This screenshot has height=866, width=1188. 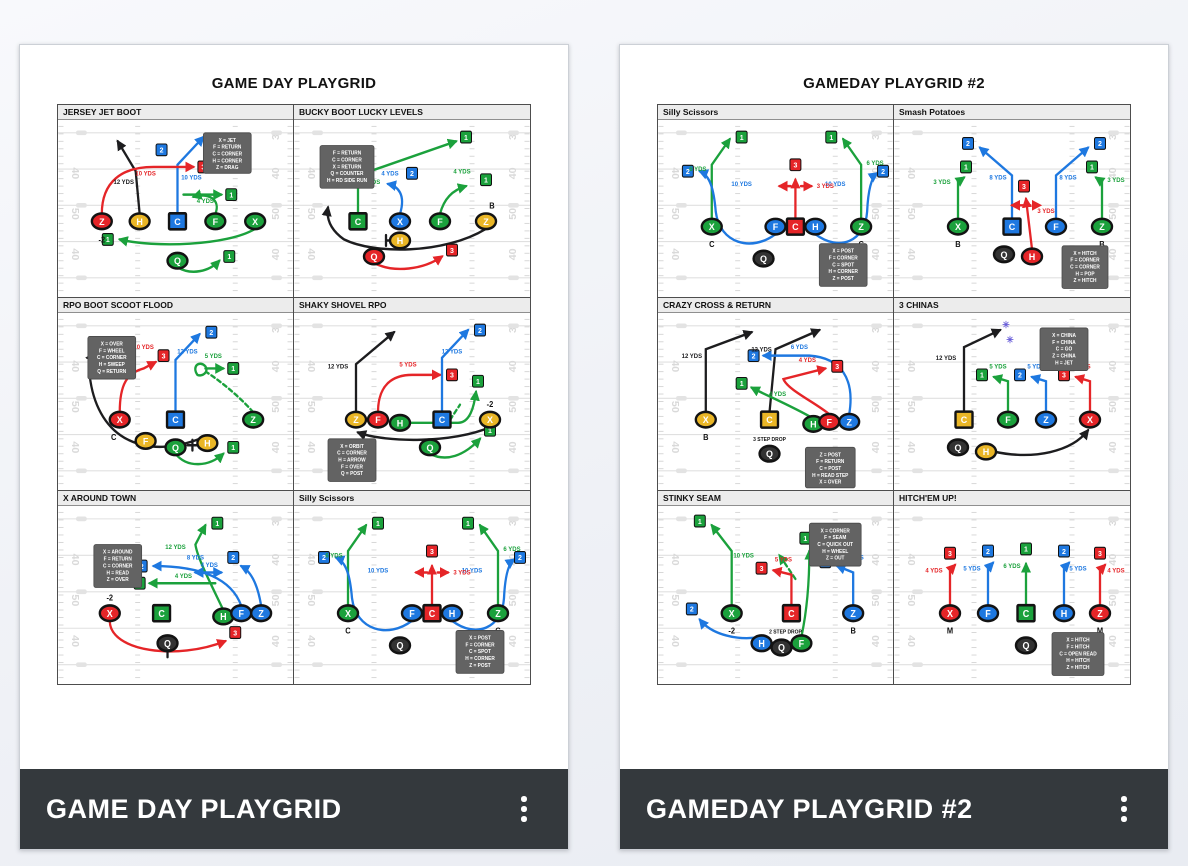 What do you see at coordinates (1012, 498) in the screenshot?
I see `play-title: HITCH'EM UP!` at bounding box center [1012, 498].